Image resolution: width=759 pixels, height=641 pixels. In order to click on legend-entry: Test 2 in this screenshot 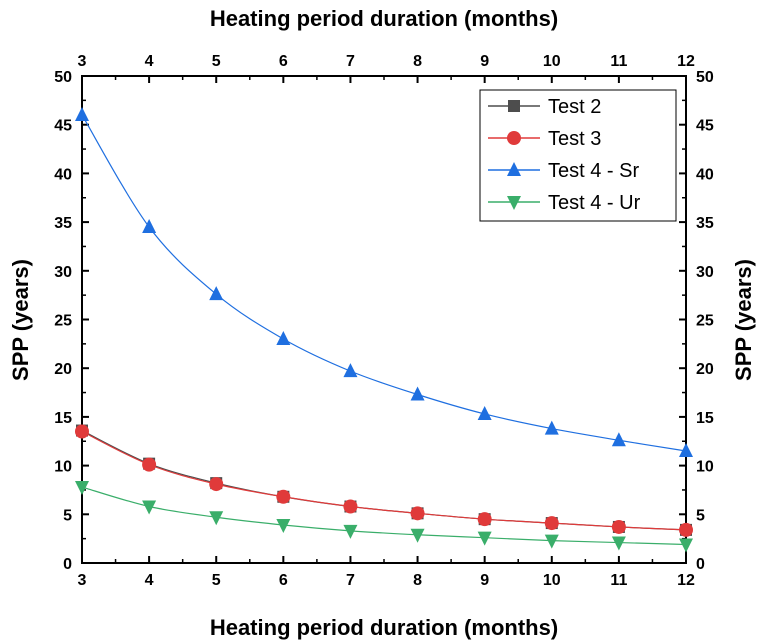, I will do `click(544, 107)`.